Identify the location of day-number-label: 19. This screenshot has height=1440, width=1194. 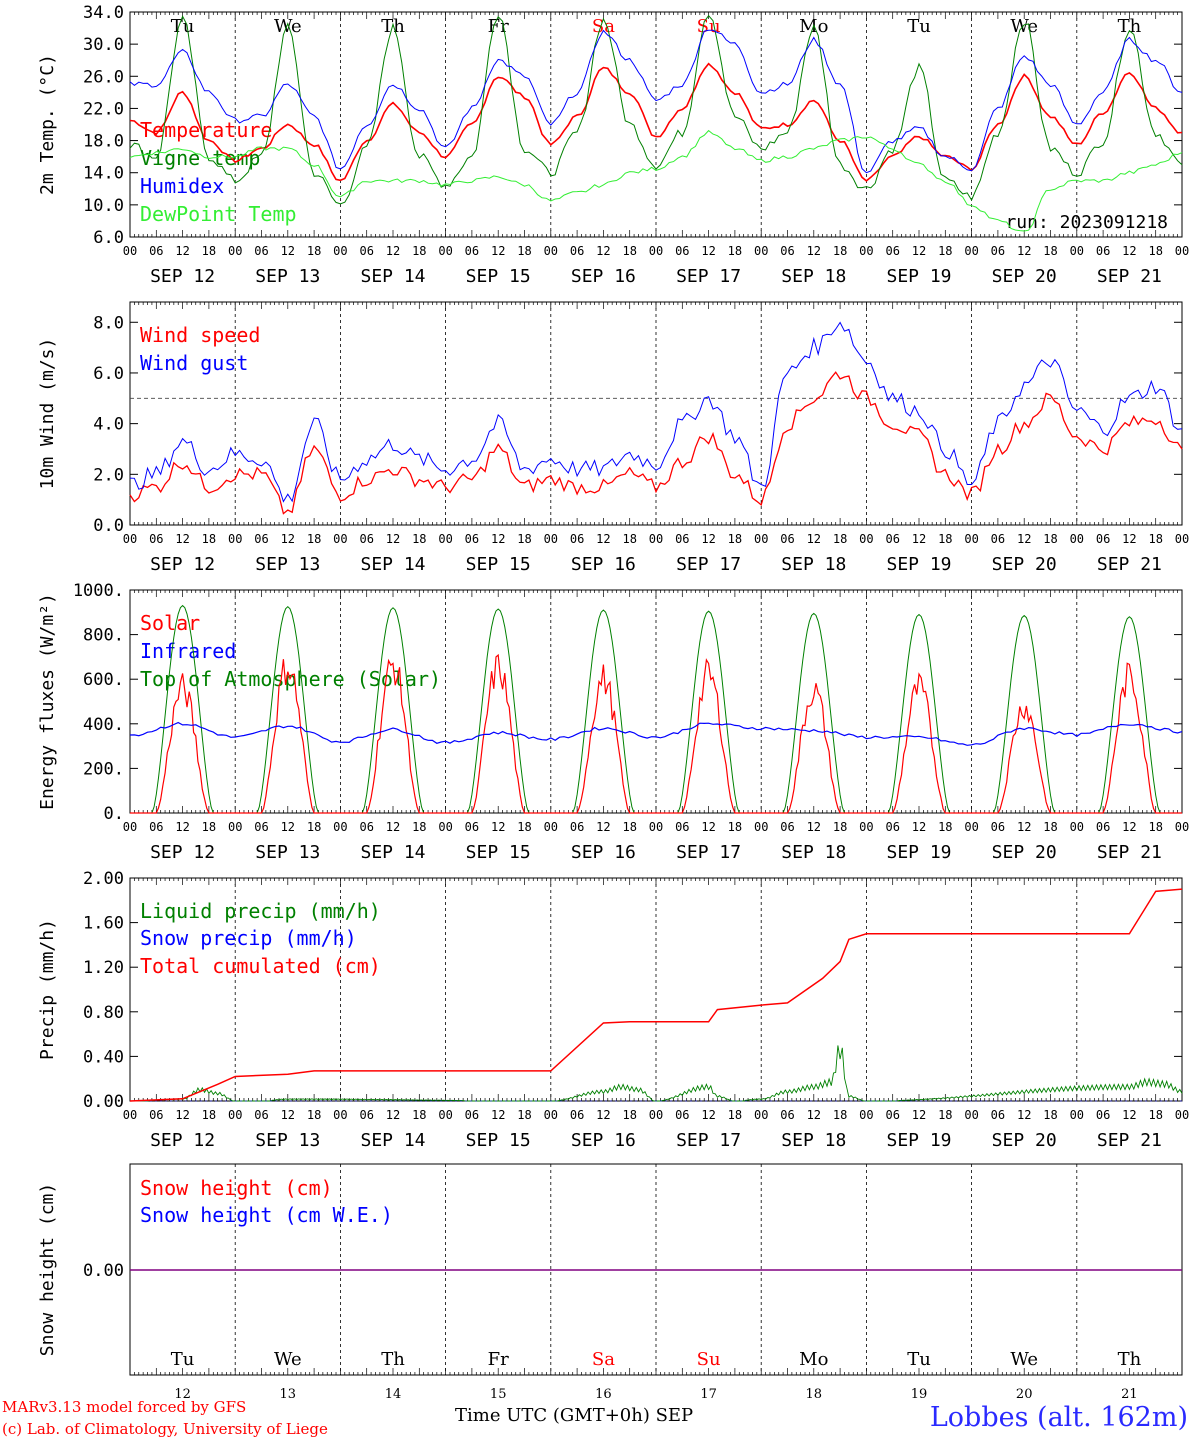
(919, 1394).